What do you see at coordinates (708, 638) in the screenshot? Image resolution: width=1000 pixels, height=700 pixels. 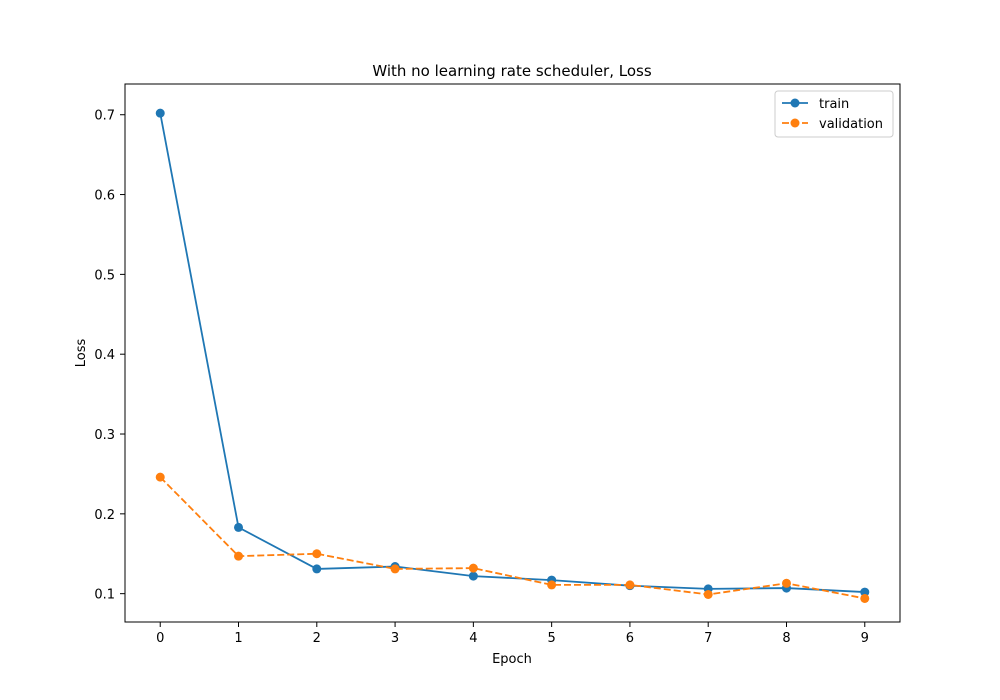 I see `x-tick-label: 7` at bounding box center [708, 638].